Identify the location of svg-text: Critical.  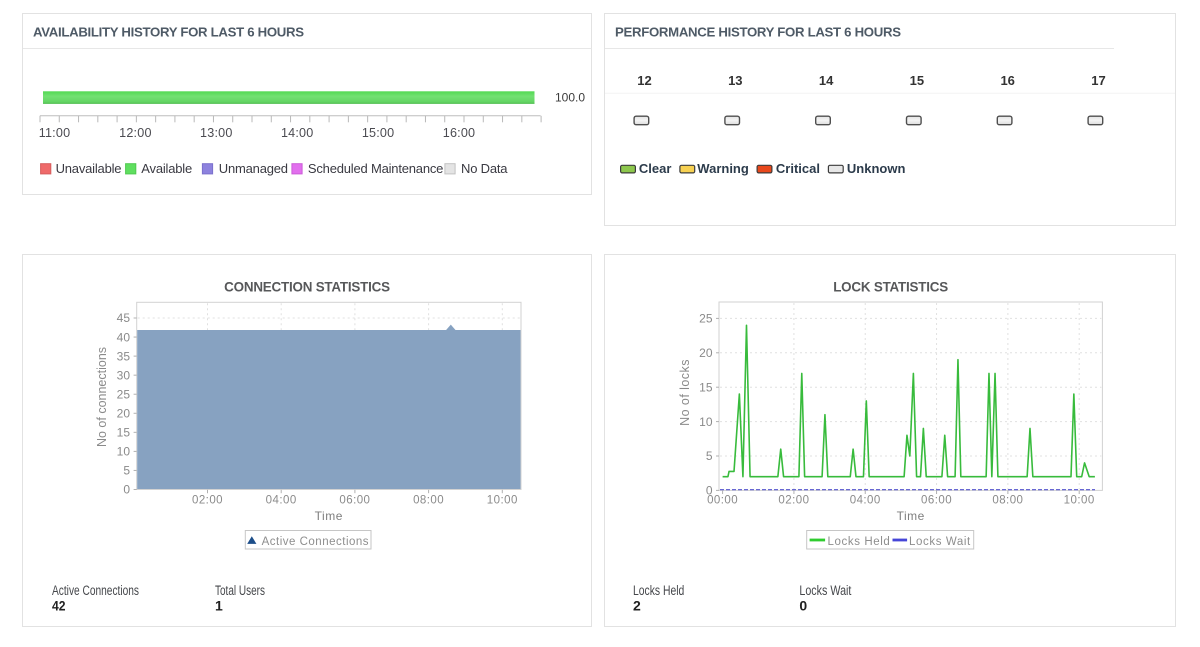
(798, 168).